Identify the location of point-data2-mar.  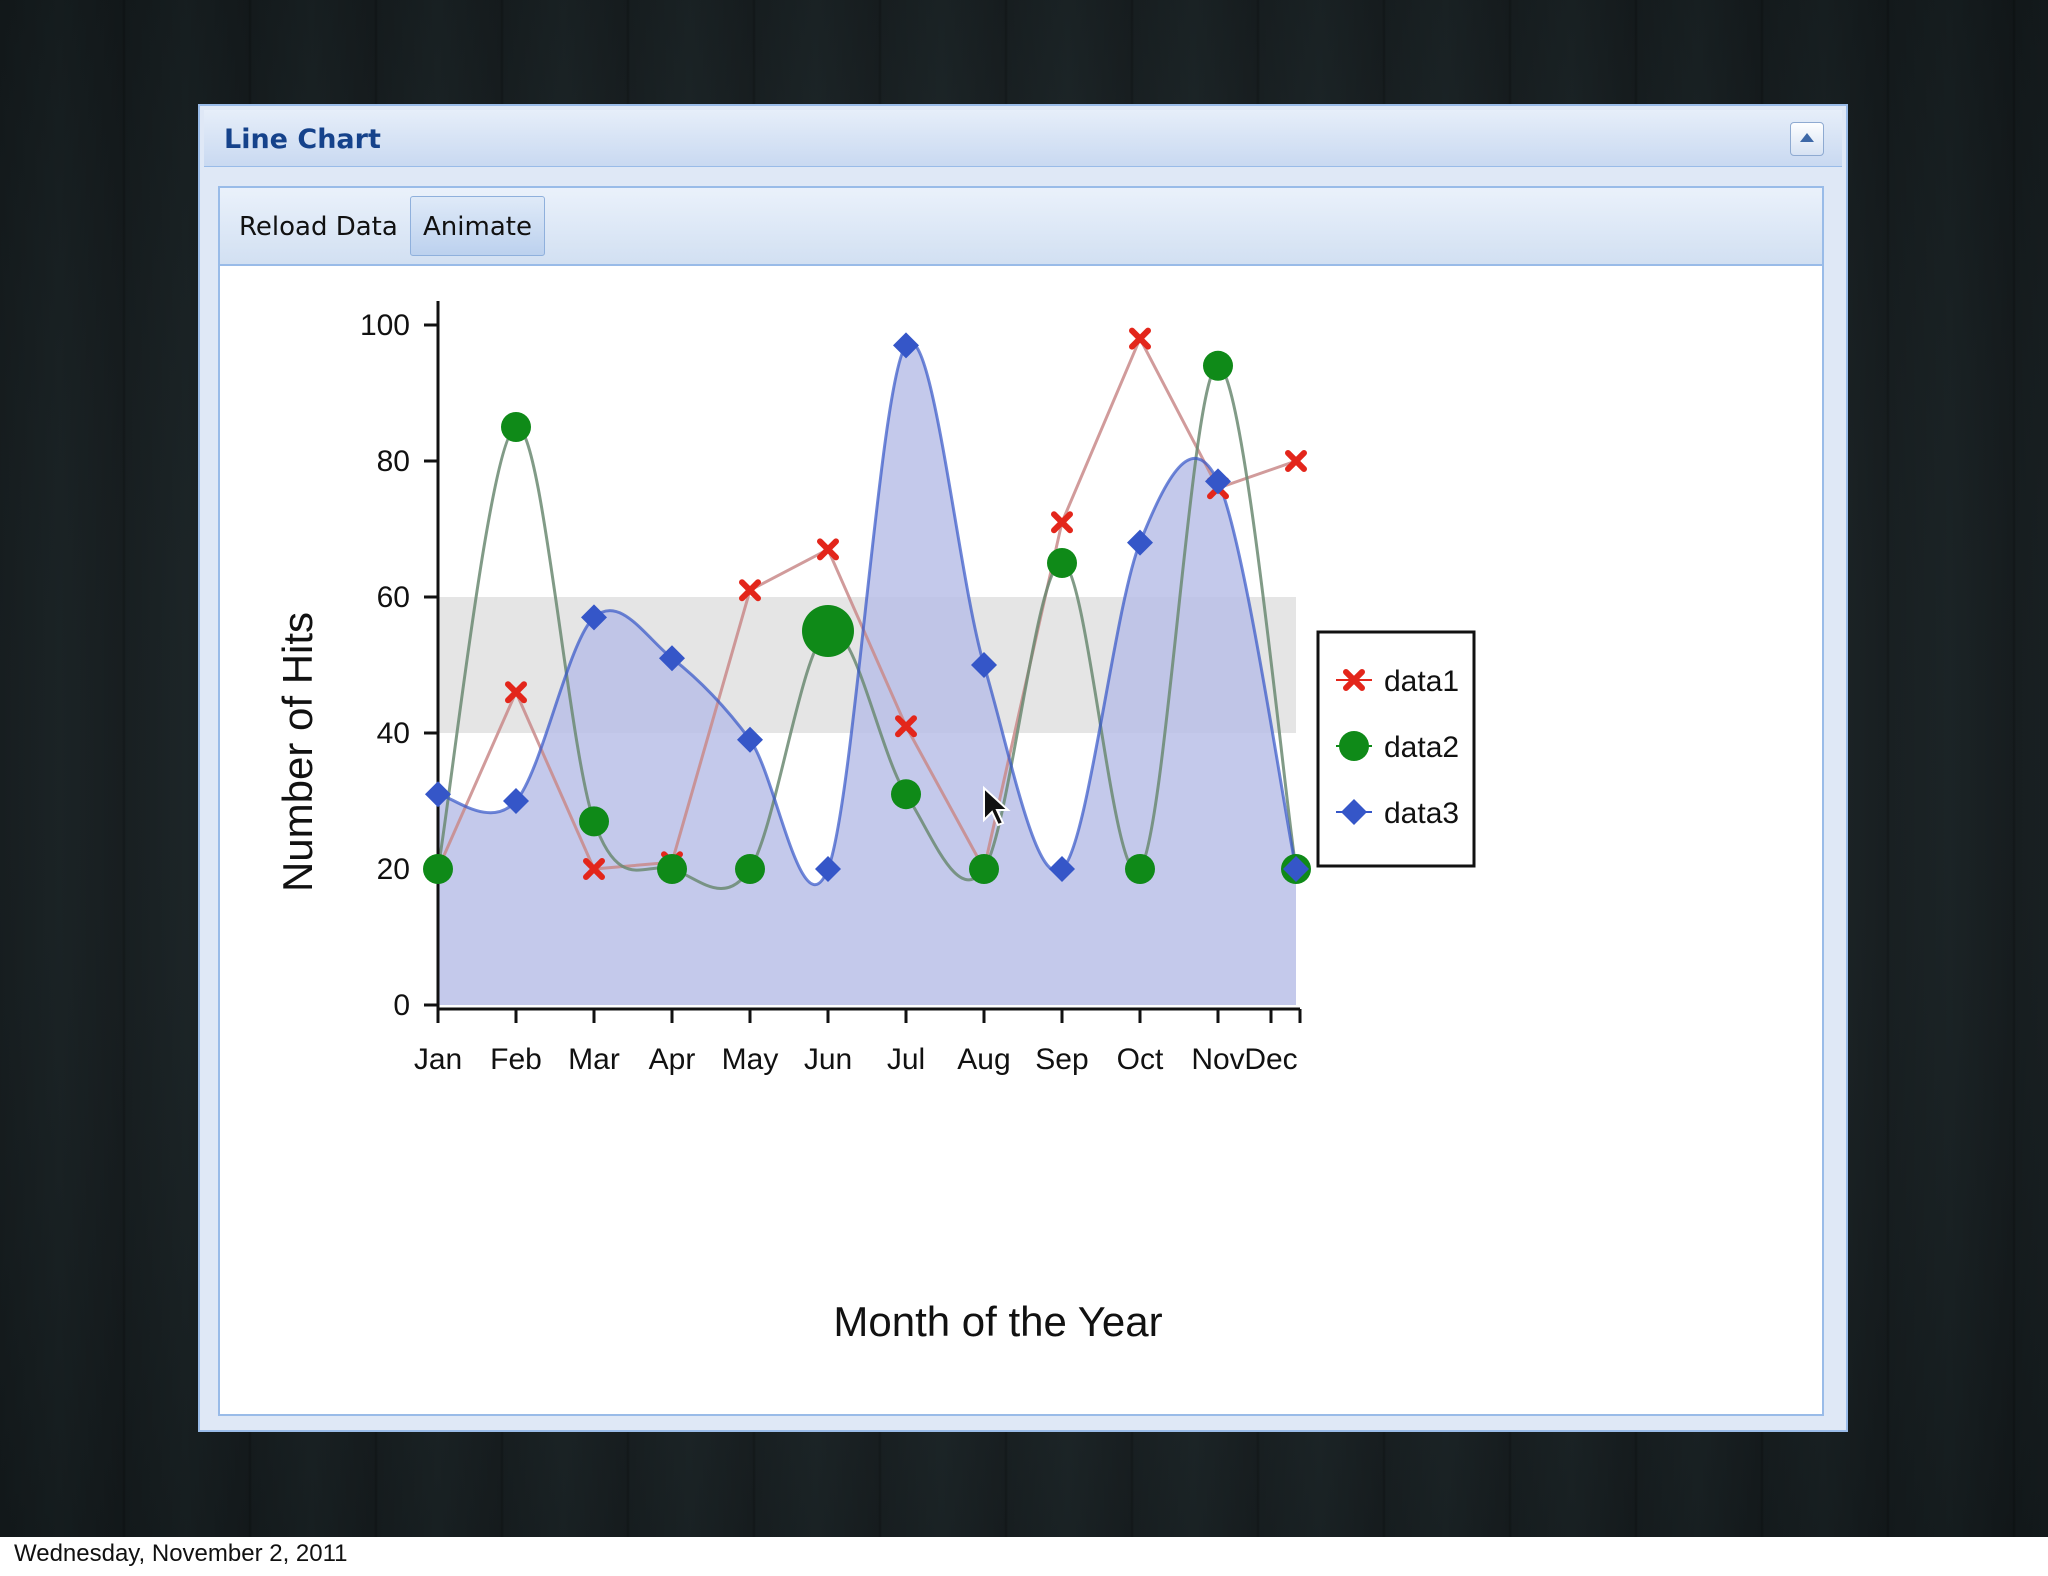
(594, 821).